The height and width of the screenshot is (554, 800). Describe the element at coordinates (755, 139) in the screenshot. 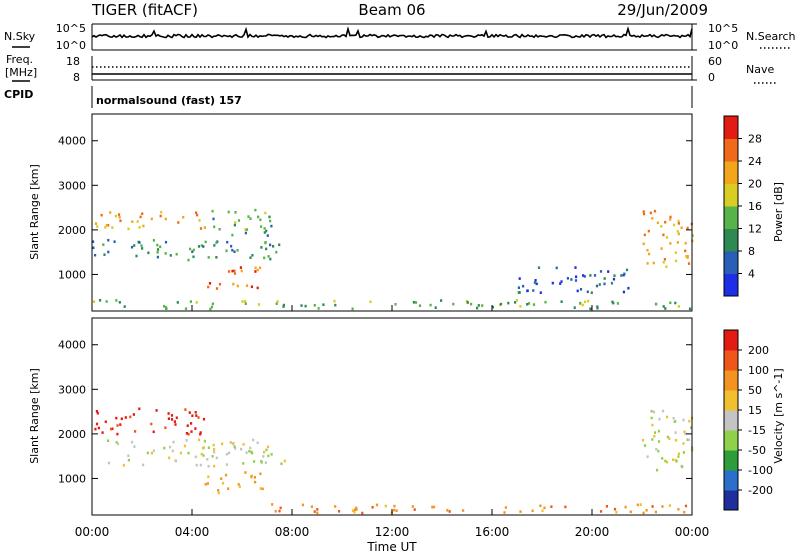

I see `colorbar-tick-label: 28` at that location.